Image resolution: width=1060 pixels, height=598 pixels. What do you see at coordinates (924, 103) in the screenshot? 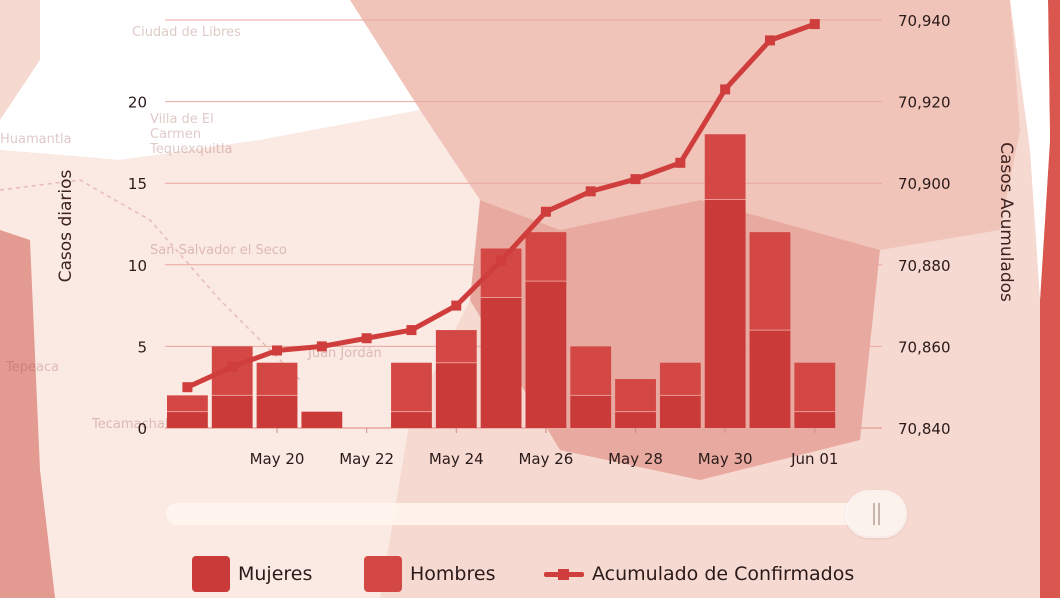
I see `y-right-tick-label: 70,920` at bounding box center [924, 103].